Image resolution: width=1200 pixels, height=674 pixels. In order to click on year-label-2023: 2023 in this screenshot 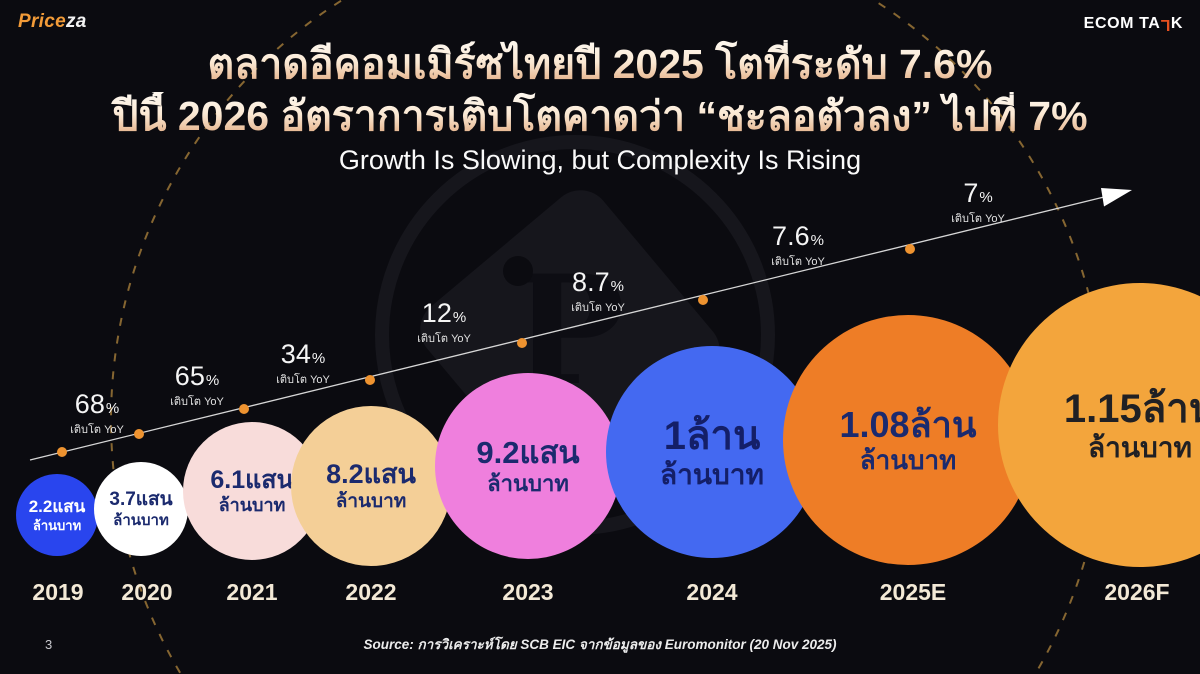, I will do `click(528, 592)`.